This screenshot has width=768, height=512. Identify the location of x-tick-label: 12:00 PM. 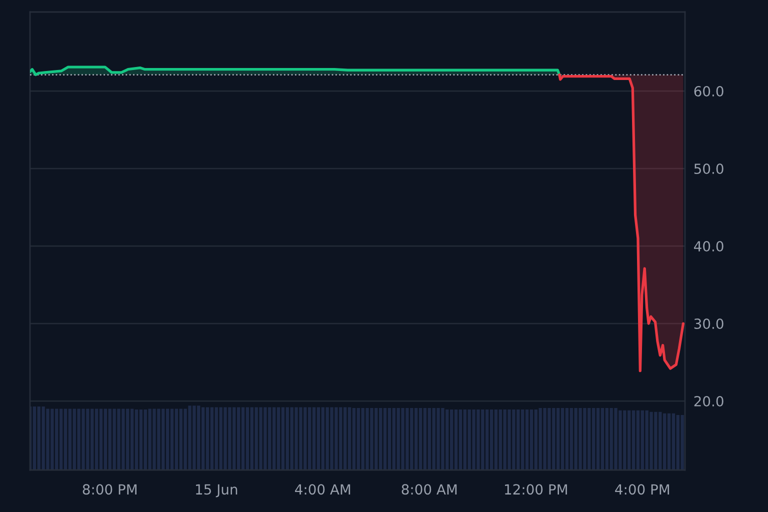
(536, 489).